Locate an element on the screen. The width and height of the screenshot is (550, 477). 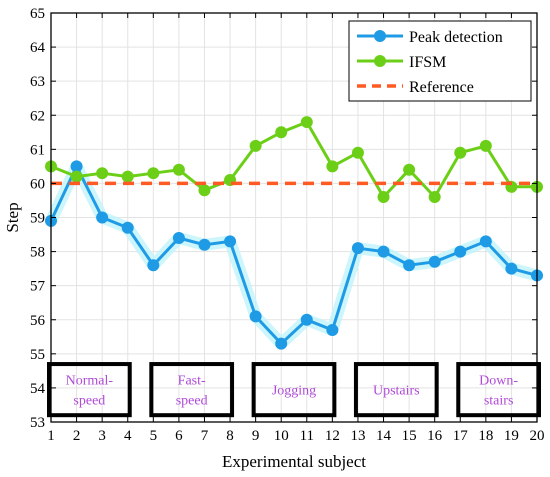
y-tick-label: 56 is located at coordinates (38, 321).